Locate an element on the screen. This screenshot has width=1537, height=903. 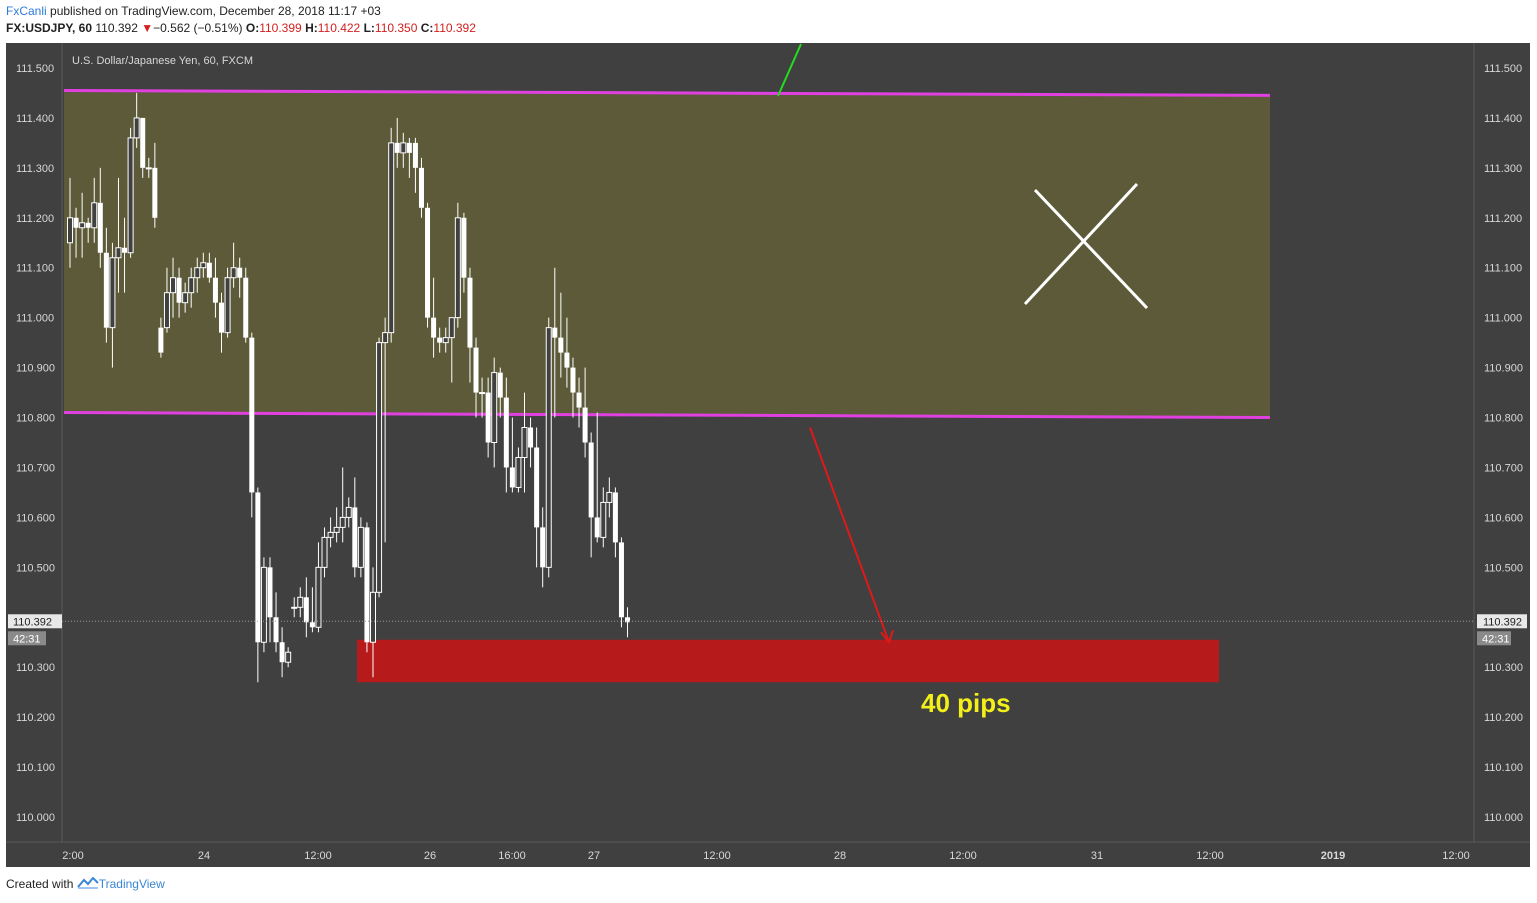
y-tick-label-right: 110.200 is located at coordinates (1503, 718).